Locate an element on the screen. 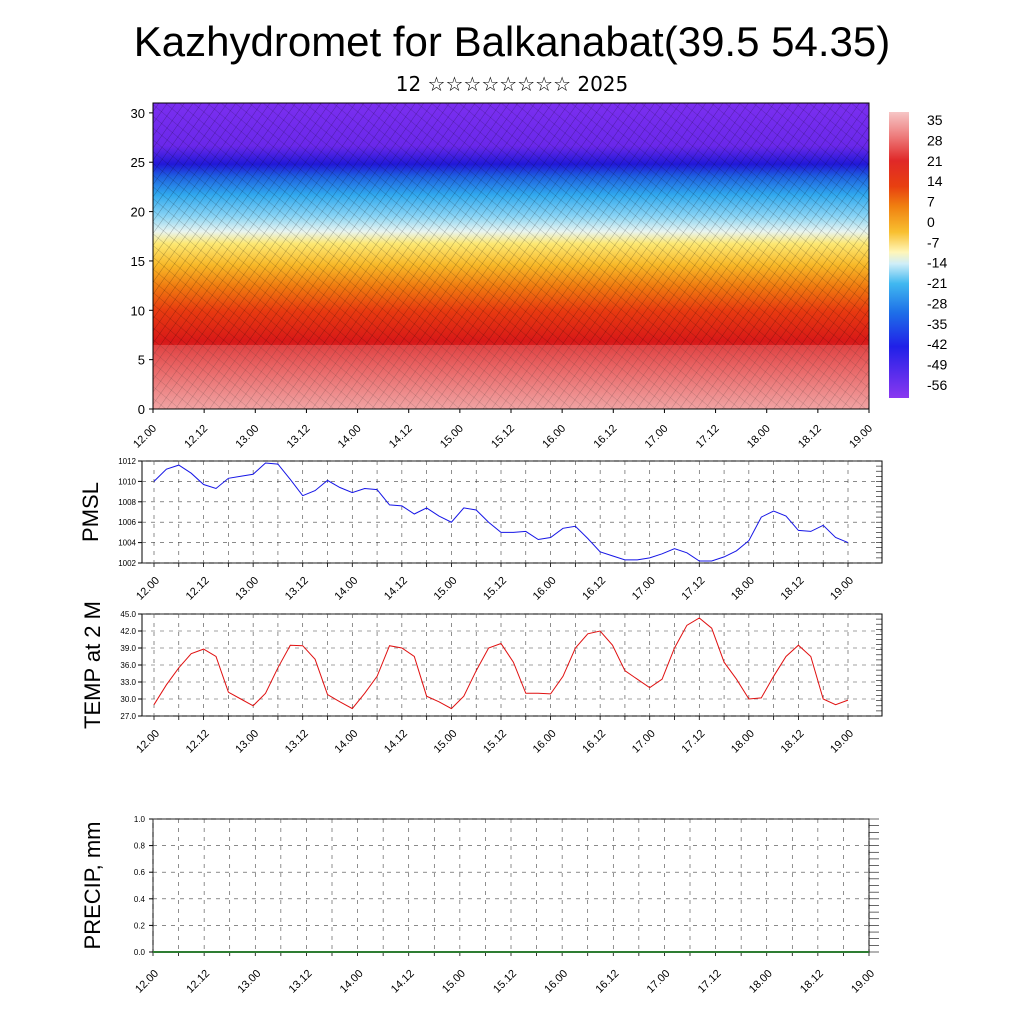 The image size is (1024, 1024). colorbar-label: 0 is located at coordinates (931, 222).